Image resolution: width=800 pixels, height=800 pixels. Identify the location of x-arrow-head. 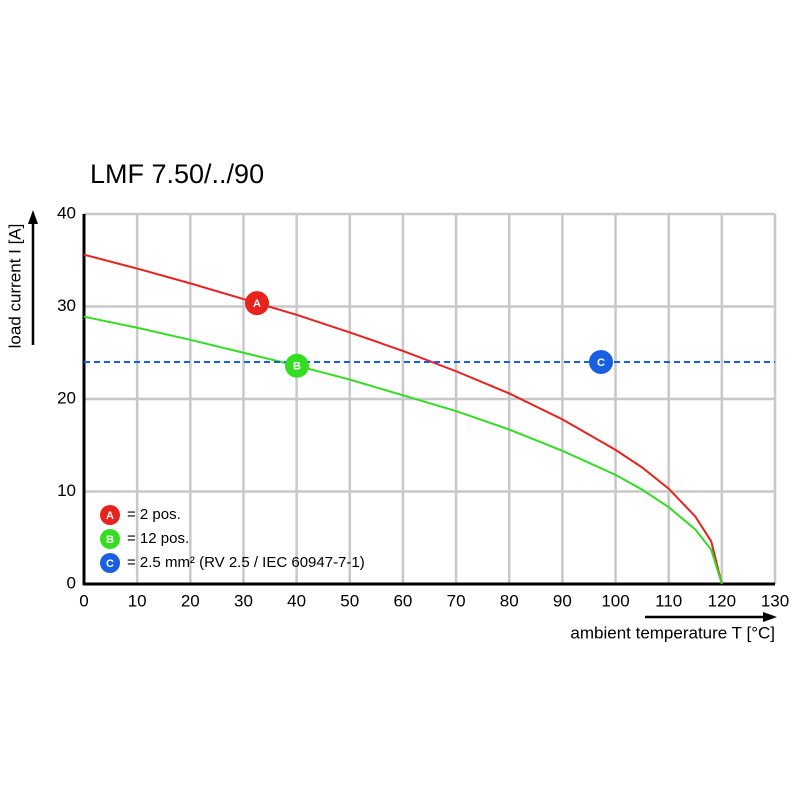
(770, 617).